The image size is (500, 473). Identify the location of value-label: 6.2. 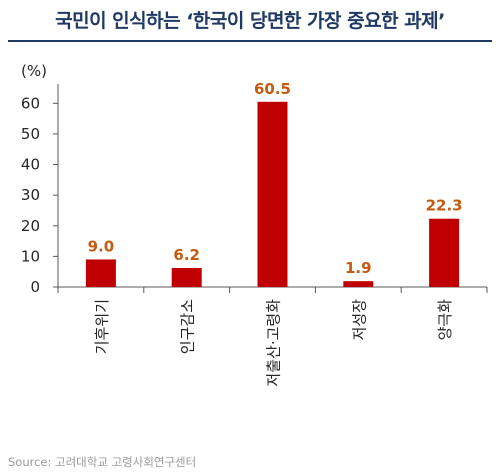
(186, 255).